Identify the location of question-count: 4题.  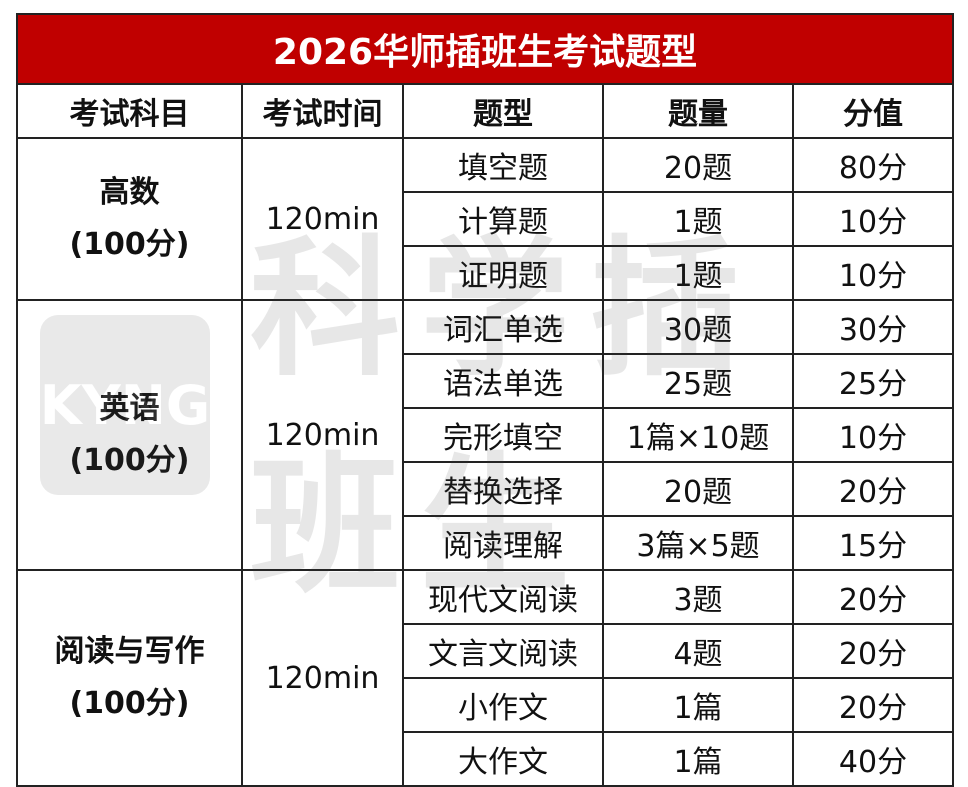
(698, 651).